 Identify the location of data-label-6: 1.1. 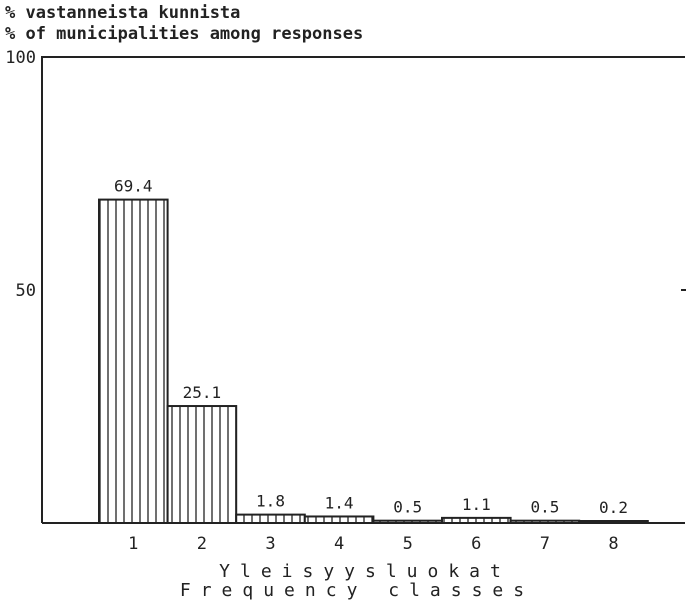
(476, 504).